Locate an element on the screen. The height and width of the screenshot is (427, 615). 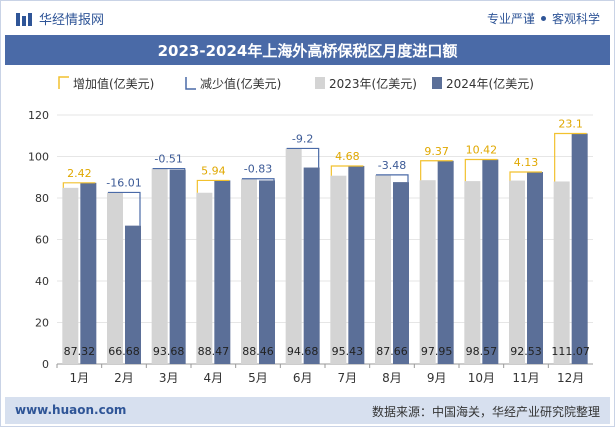
value-label-2024: 95.43 is located at coordinates (348, 351).